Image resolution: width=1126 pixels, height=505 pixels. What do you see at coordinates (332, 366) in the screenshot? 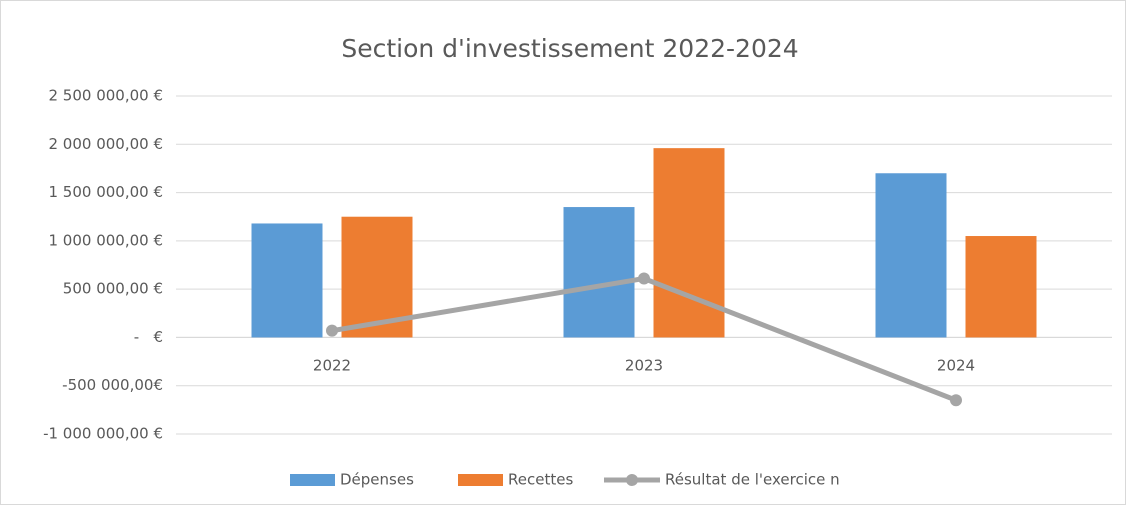
I see `x-tick-label: 2022` at bounding box center [332, 366].